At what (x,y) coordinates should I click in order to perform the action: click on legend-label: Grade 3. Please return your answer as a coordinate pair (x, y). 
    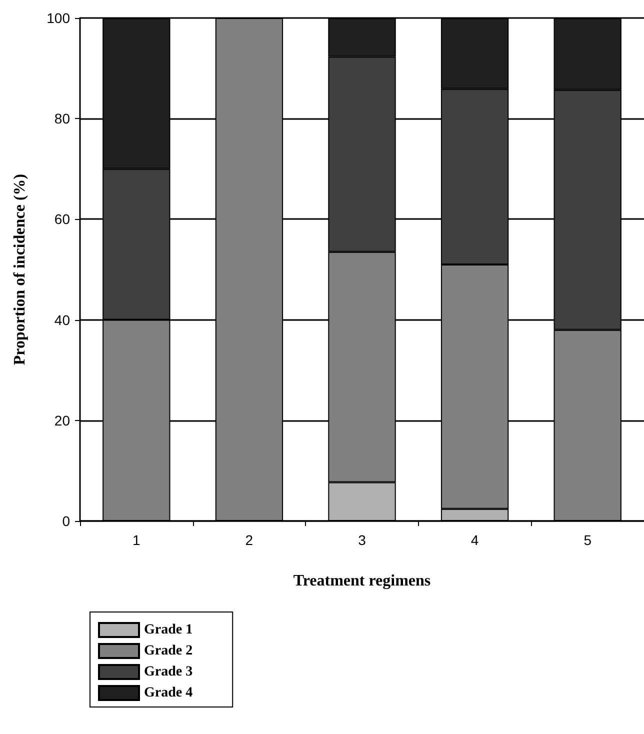
    Looking at the image, I should click on (168, 672).